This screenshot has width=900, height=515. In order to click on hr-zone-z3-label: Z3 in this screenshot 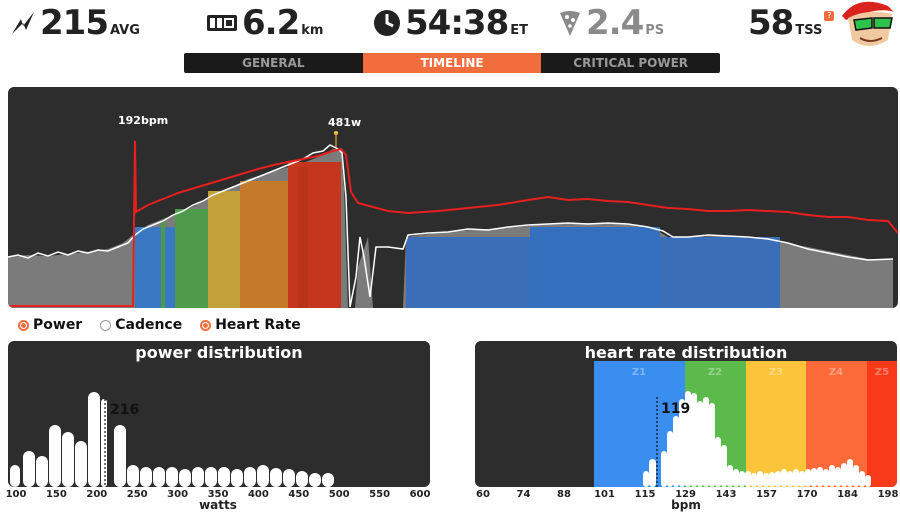, I will do `click(776, 372)`.